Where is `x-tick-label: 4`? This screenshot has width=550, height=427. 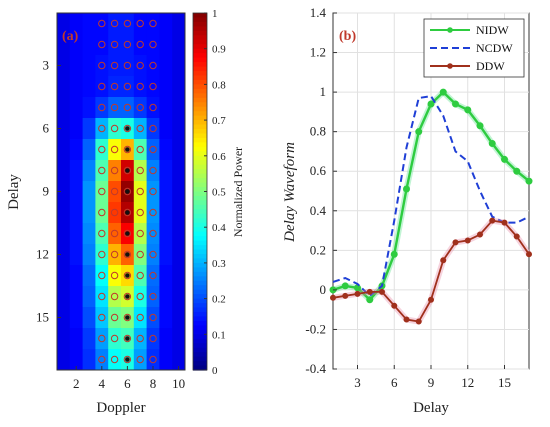
x-tick-label: 4 is located at coordinates (102, 383).